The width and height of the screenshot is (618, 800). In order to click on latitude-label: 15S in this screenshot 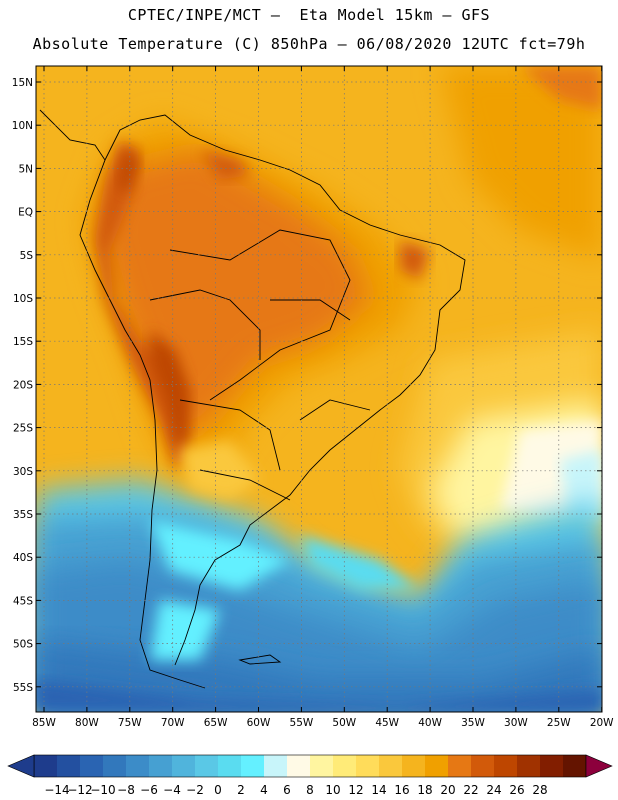, I will do `click(23, 342)`.